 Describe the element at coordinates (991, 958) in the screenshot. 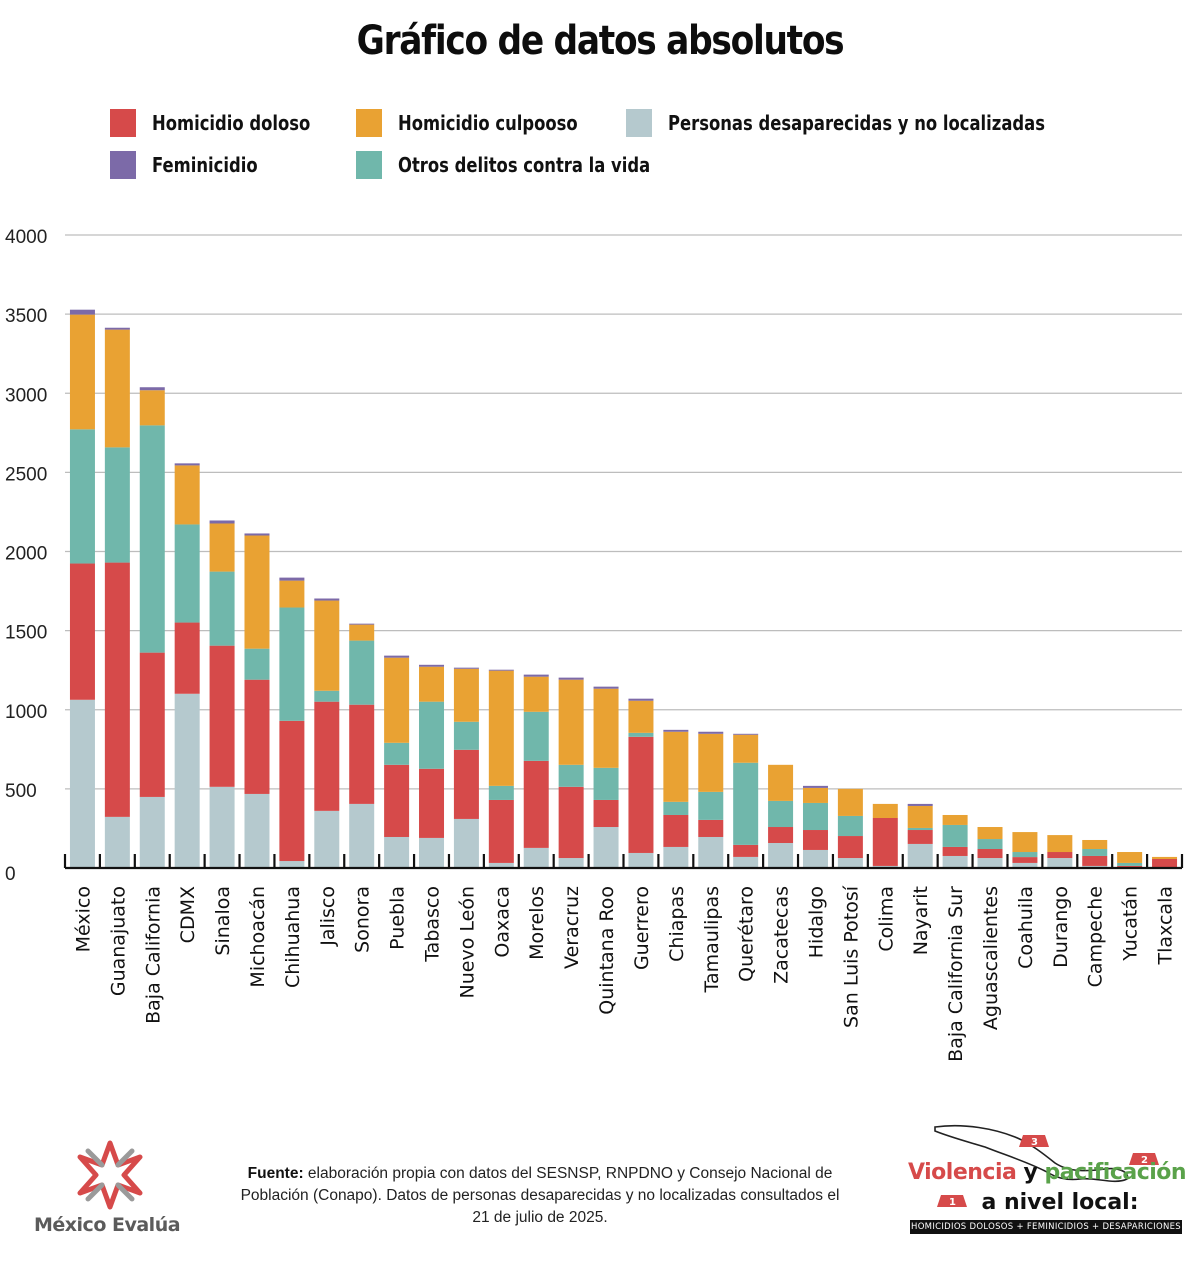

I see `x-tick-label: Aguascalientes` at that location.